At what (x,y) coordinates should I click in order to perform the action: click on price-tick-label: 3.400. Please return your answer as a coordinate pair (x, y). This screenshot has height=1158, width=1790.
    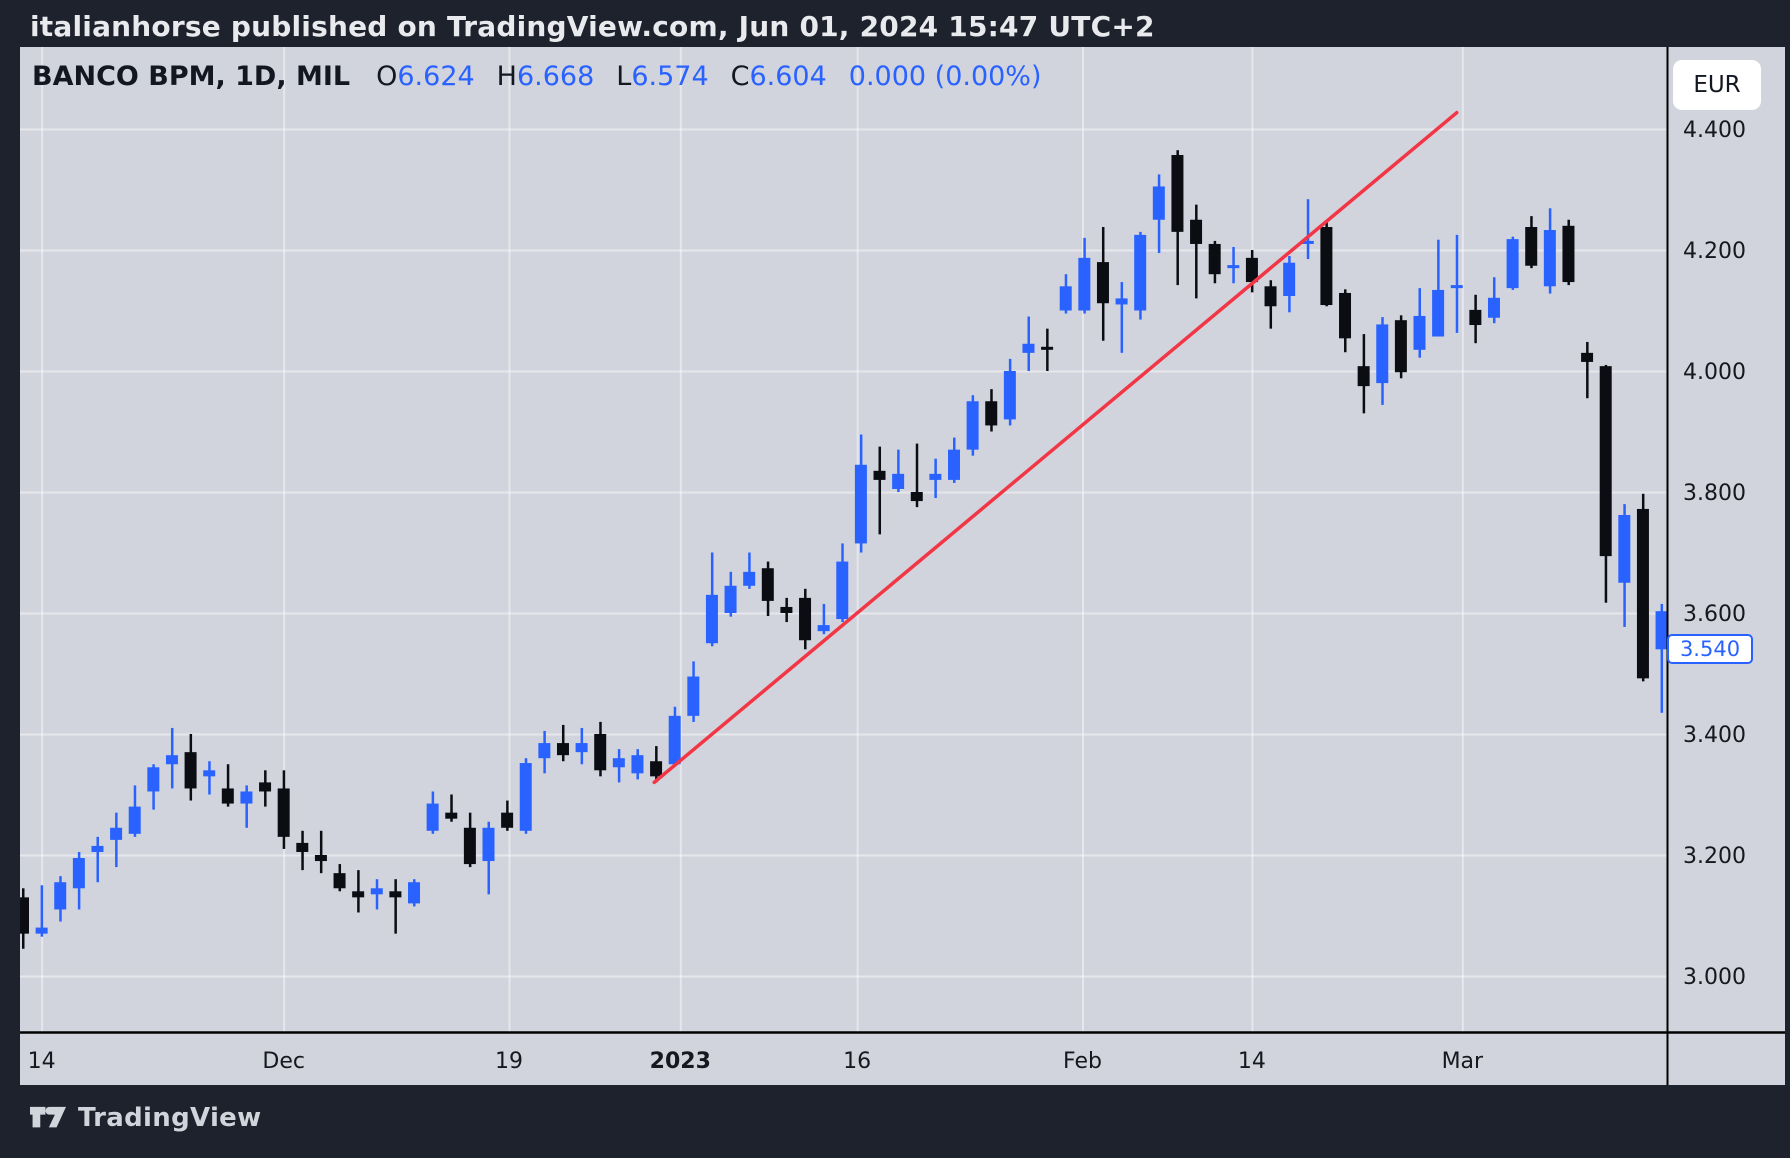
    Looking at the image, I should click on (1714, 735).